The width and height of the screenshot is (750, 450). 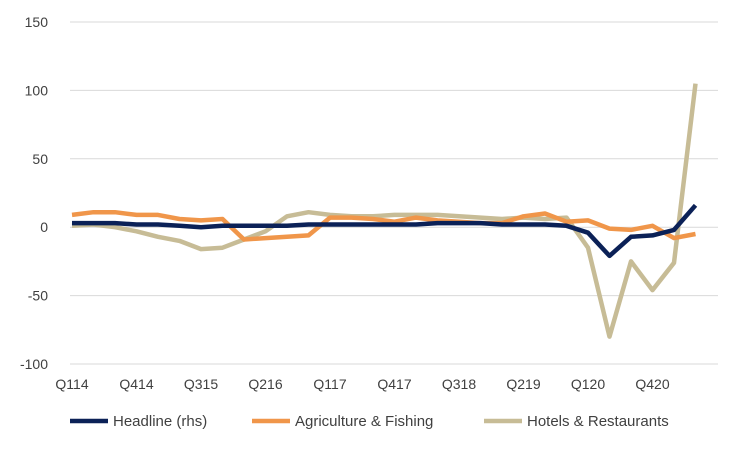 What do you see at coordinates (329, 384) in the screenshot?
I see `x-tick-label: Q117` at bounding box center [329, 384].